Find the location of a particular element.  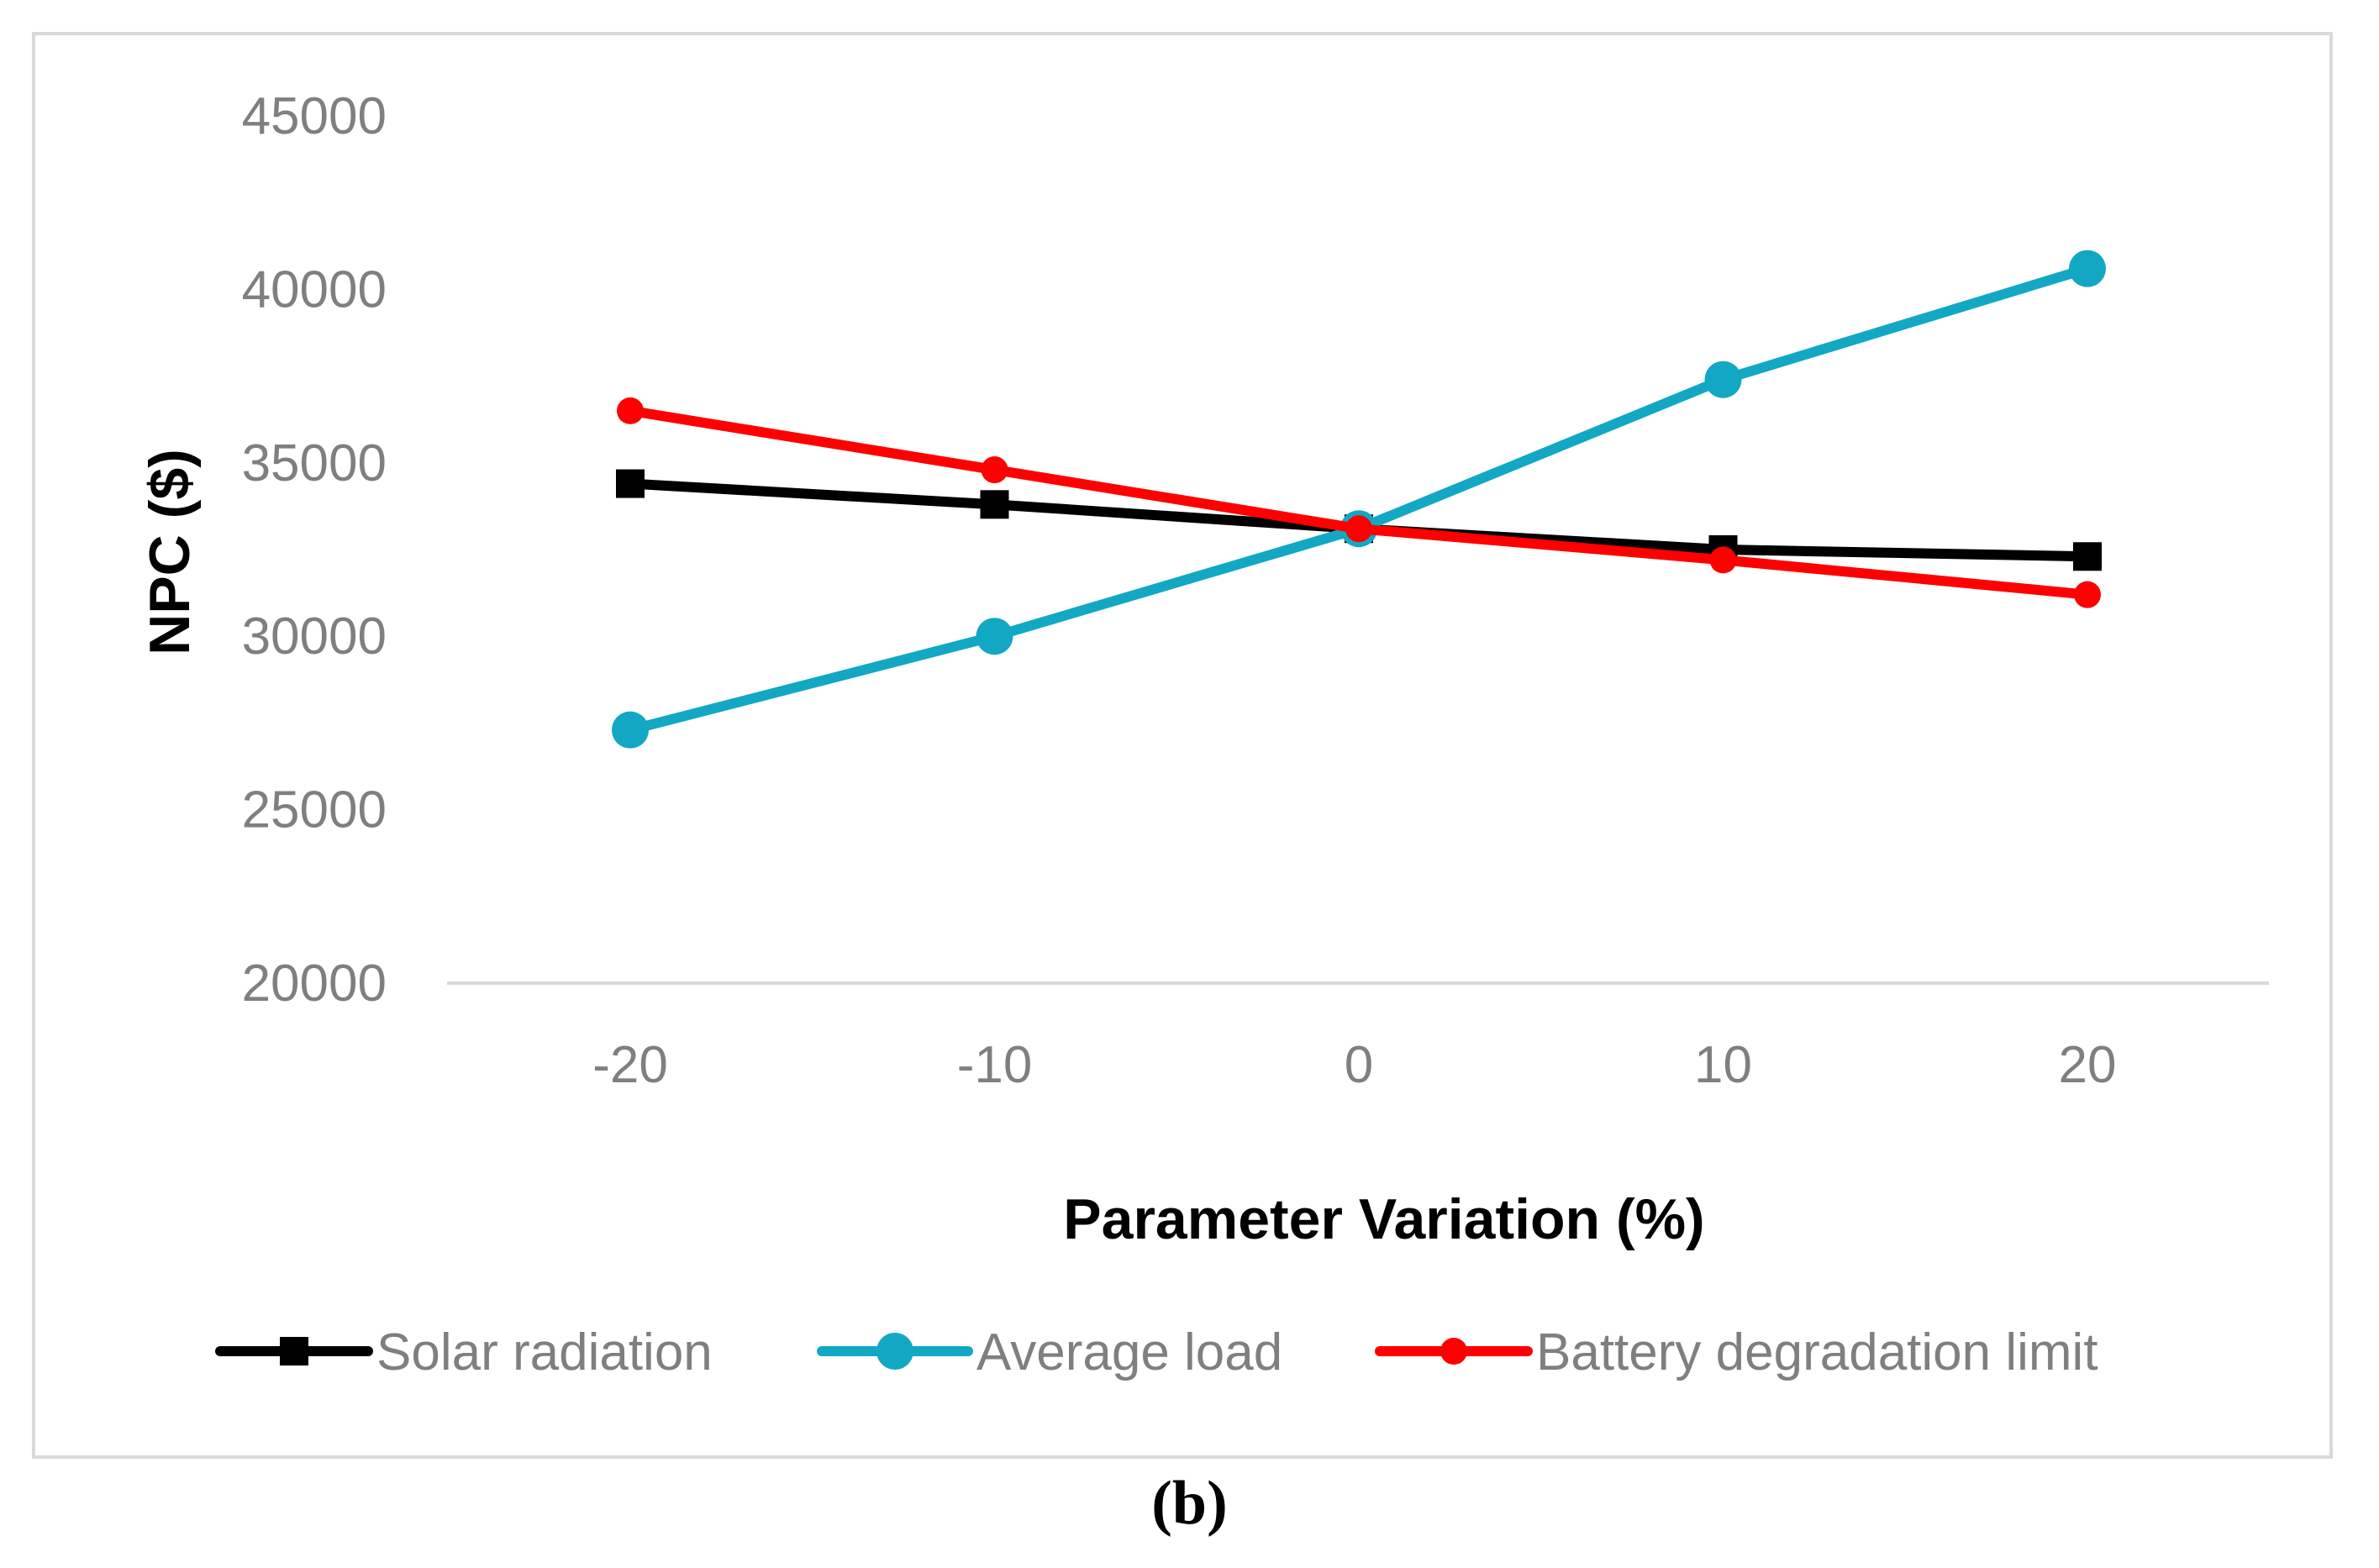

y-tick-label: 35000 is located at coordinates (314, 463).